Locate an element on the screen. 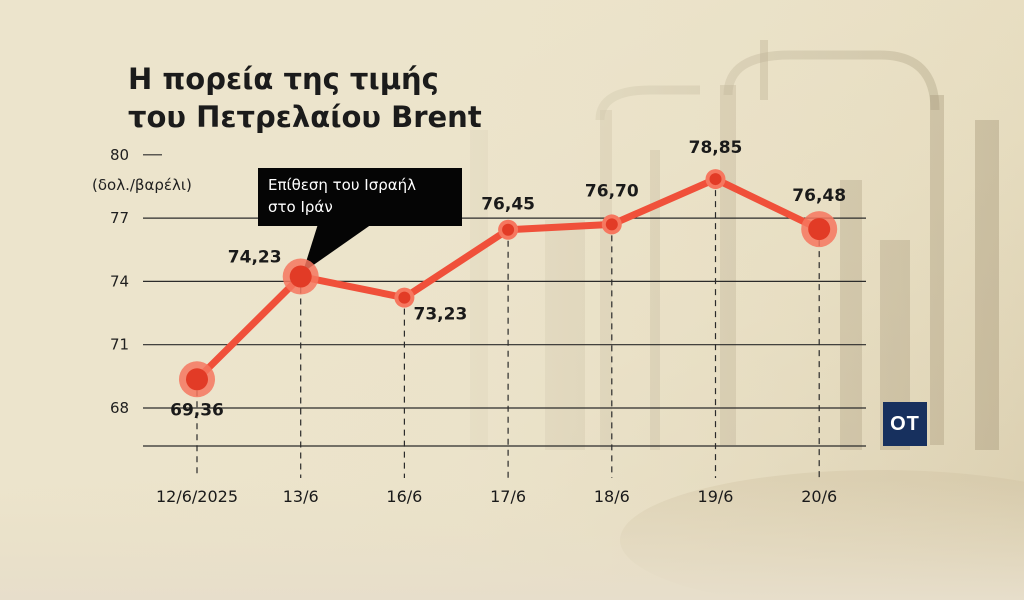 This screenshot has width=1024, height=600. data-label: 73,23 is located at coordinates (441, 315).